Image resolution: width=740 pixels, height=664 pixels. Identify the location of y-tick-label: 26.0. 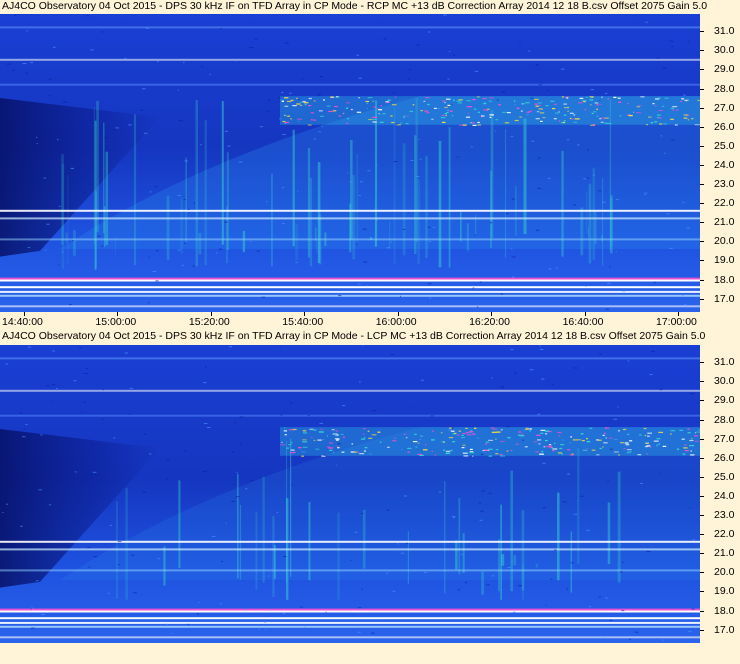
(724, 457).